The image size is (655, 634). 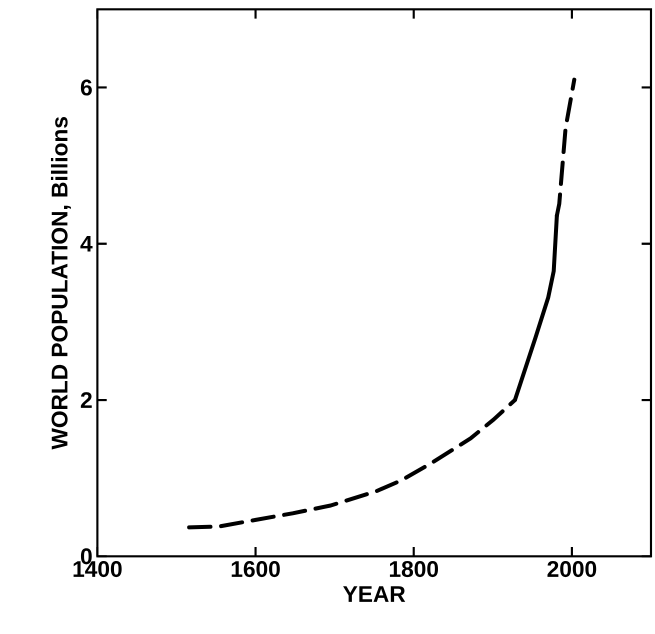 What do you see at coordinates (60, 283) in the screenshot?
I see `y-axis-title: WORLD POPULATION, Billions` at bounding box center [60, 283].